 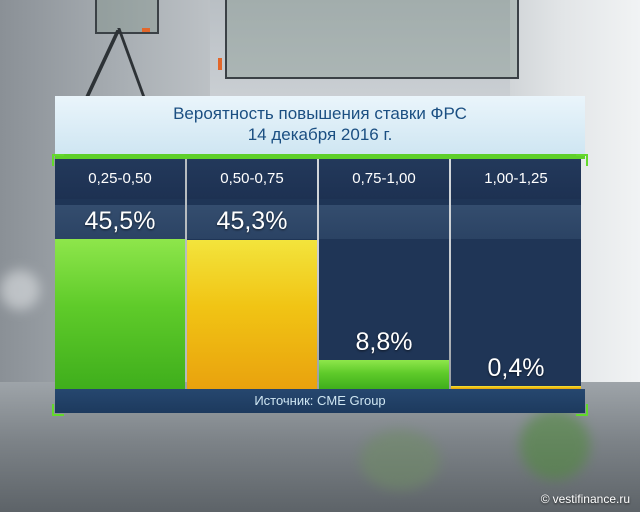 What do you see at coordinates (384, 179) in the screenshot?
I see `category-label: 0,75-1,00` at bounding box center [384, 179].